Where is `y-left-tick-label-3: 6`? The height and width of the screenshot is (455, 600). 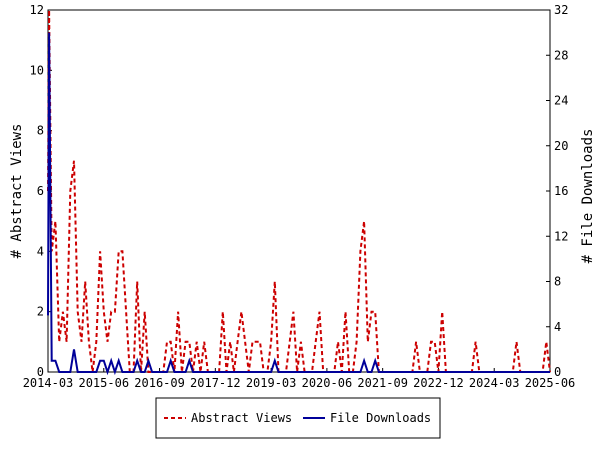
y-left-tick-label-3: 6 is located at coordinates (40, 191).